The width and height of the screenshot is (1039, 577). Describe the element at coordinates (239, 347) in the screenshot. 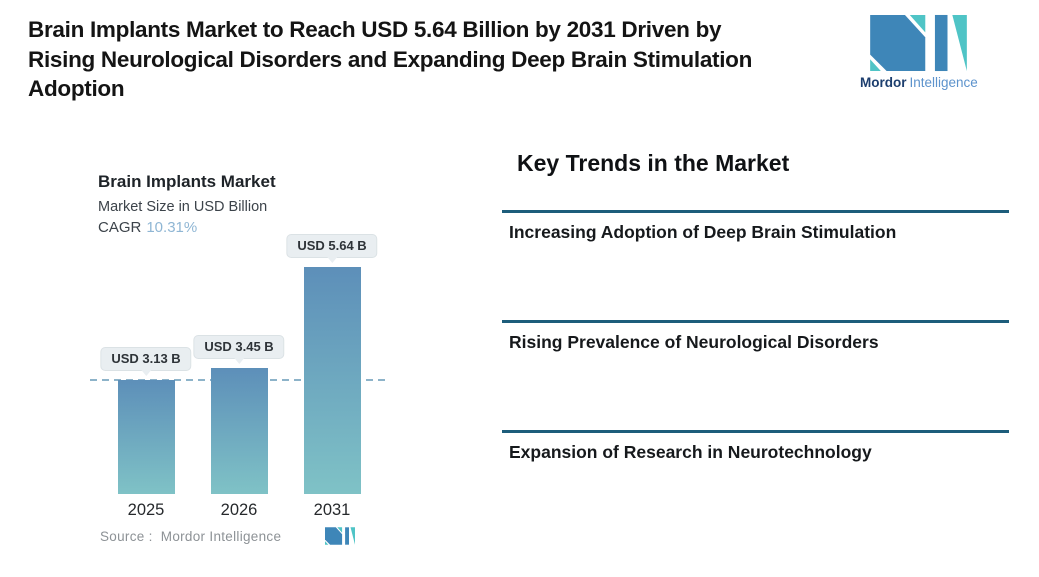

I see `value-label-2026: USD 3.45 B` at that location.